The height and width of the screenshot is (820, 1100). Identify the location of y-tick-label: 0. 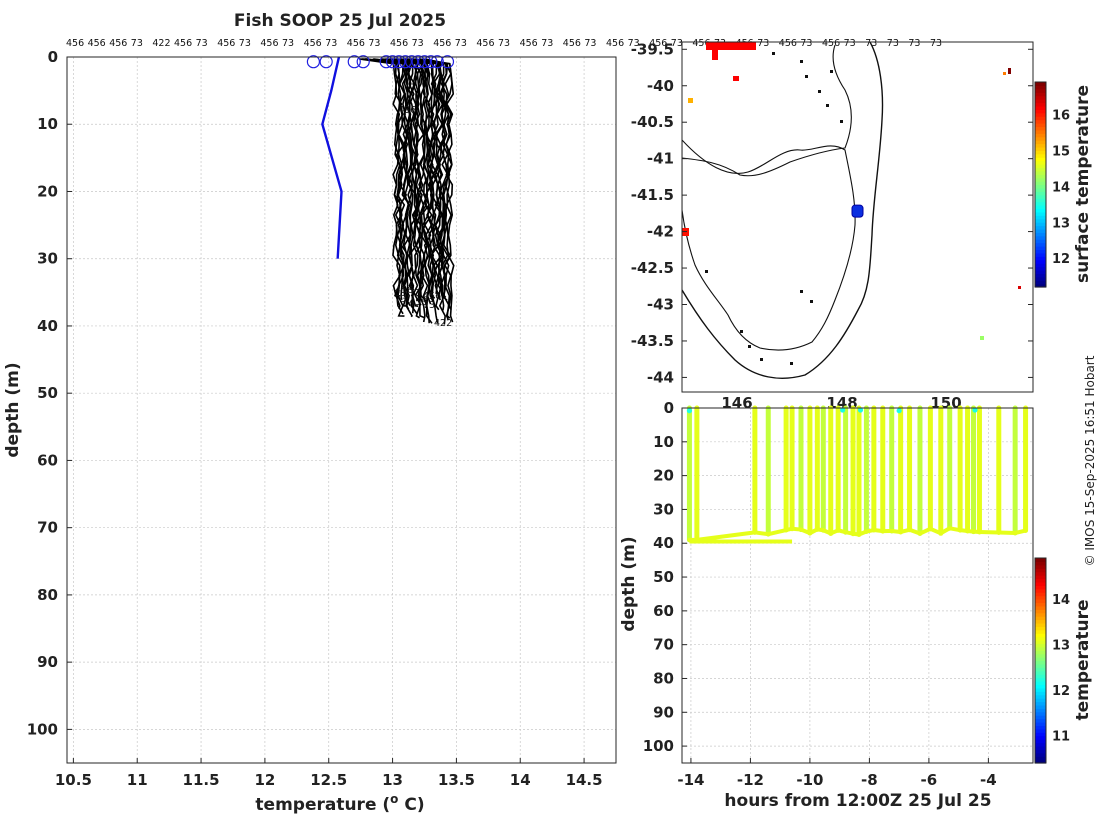
(53, 57).